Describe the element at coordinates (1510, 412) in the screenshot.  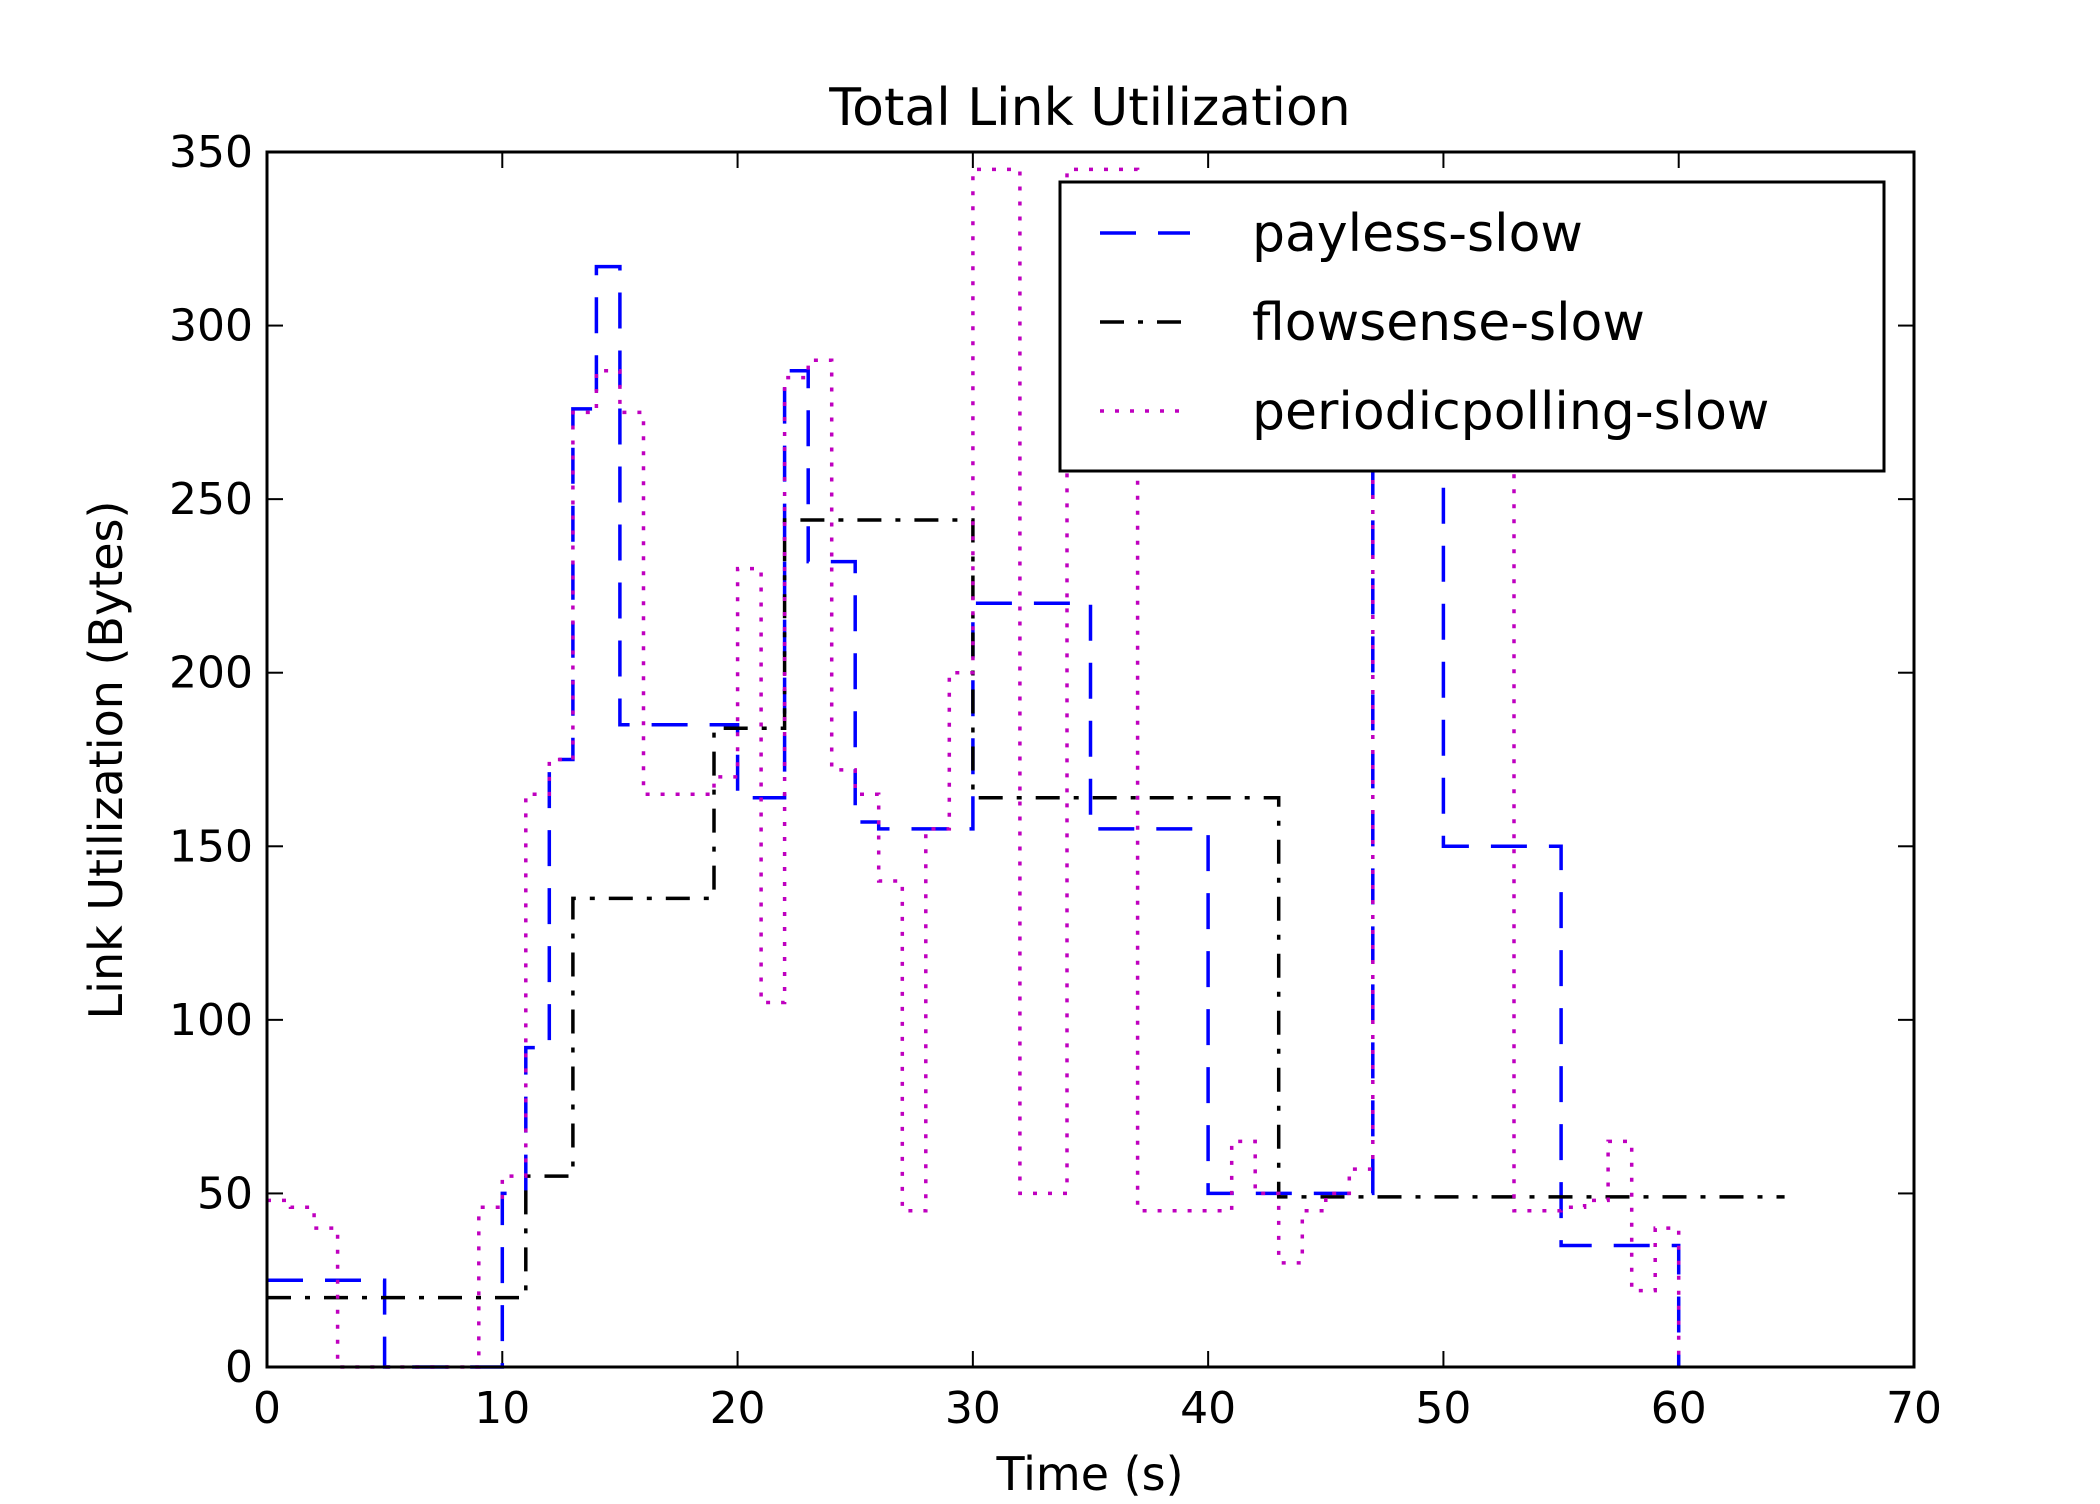
I see `legend-label: periodicpolling-slow` at that location.